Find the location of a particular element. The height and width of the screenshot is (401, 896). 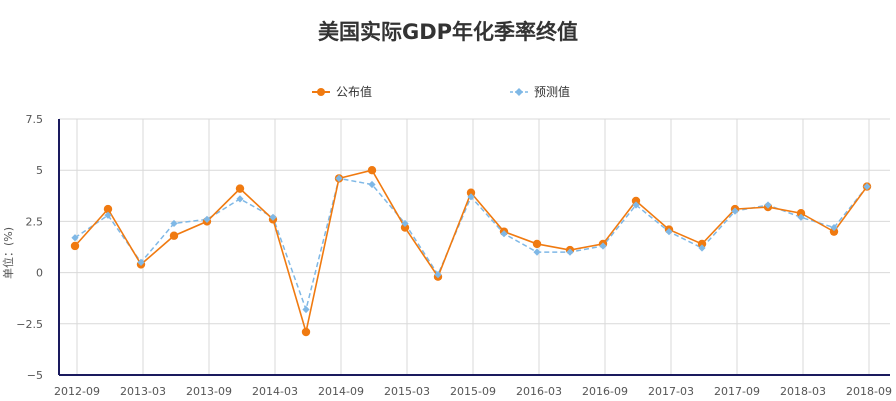

y-tick-label: −5 is located at coordinates (35, 375).